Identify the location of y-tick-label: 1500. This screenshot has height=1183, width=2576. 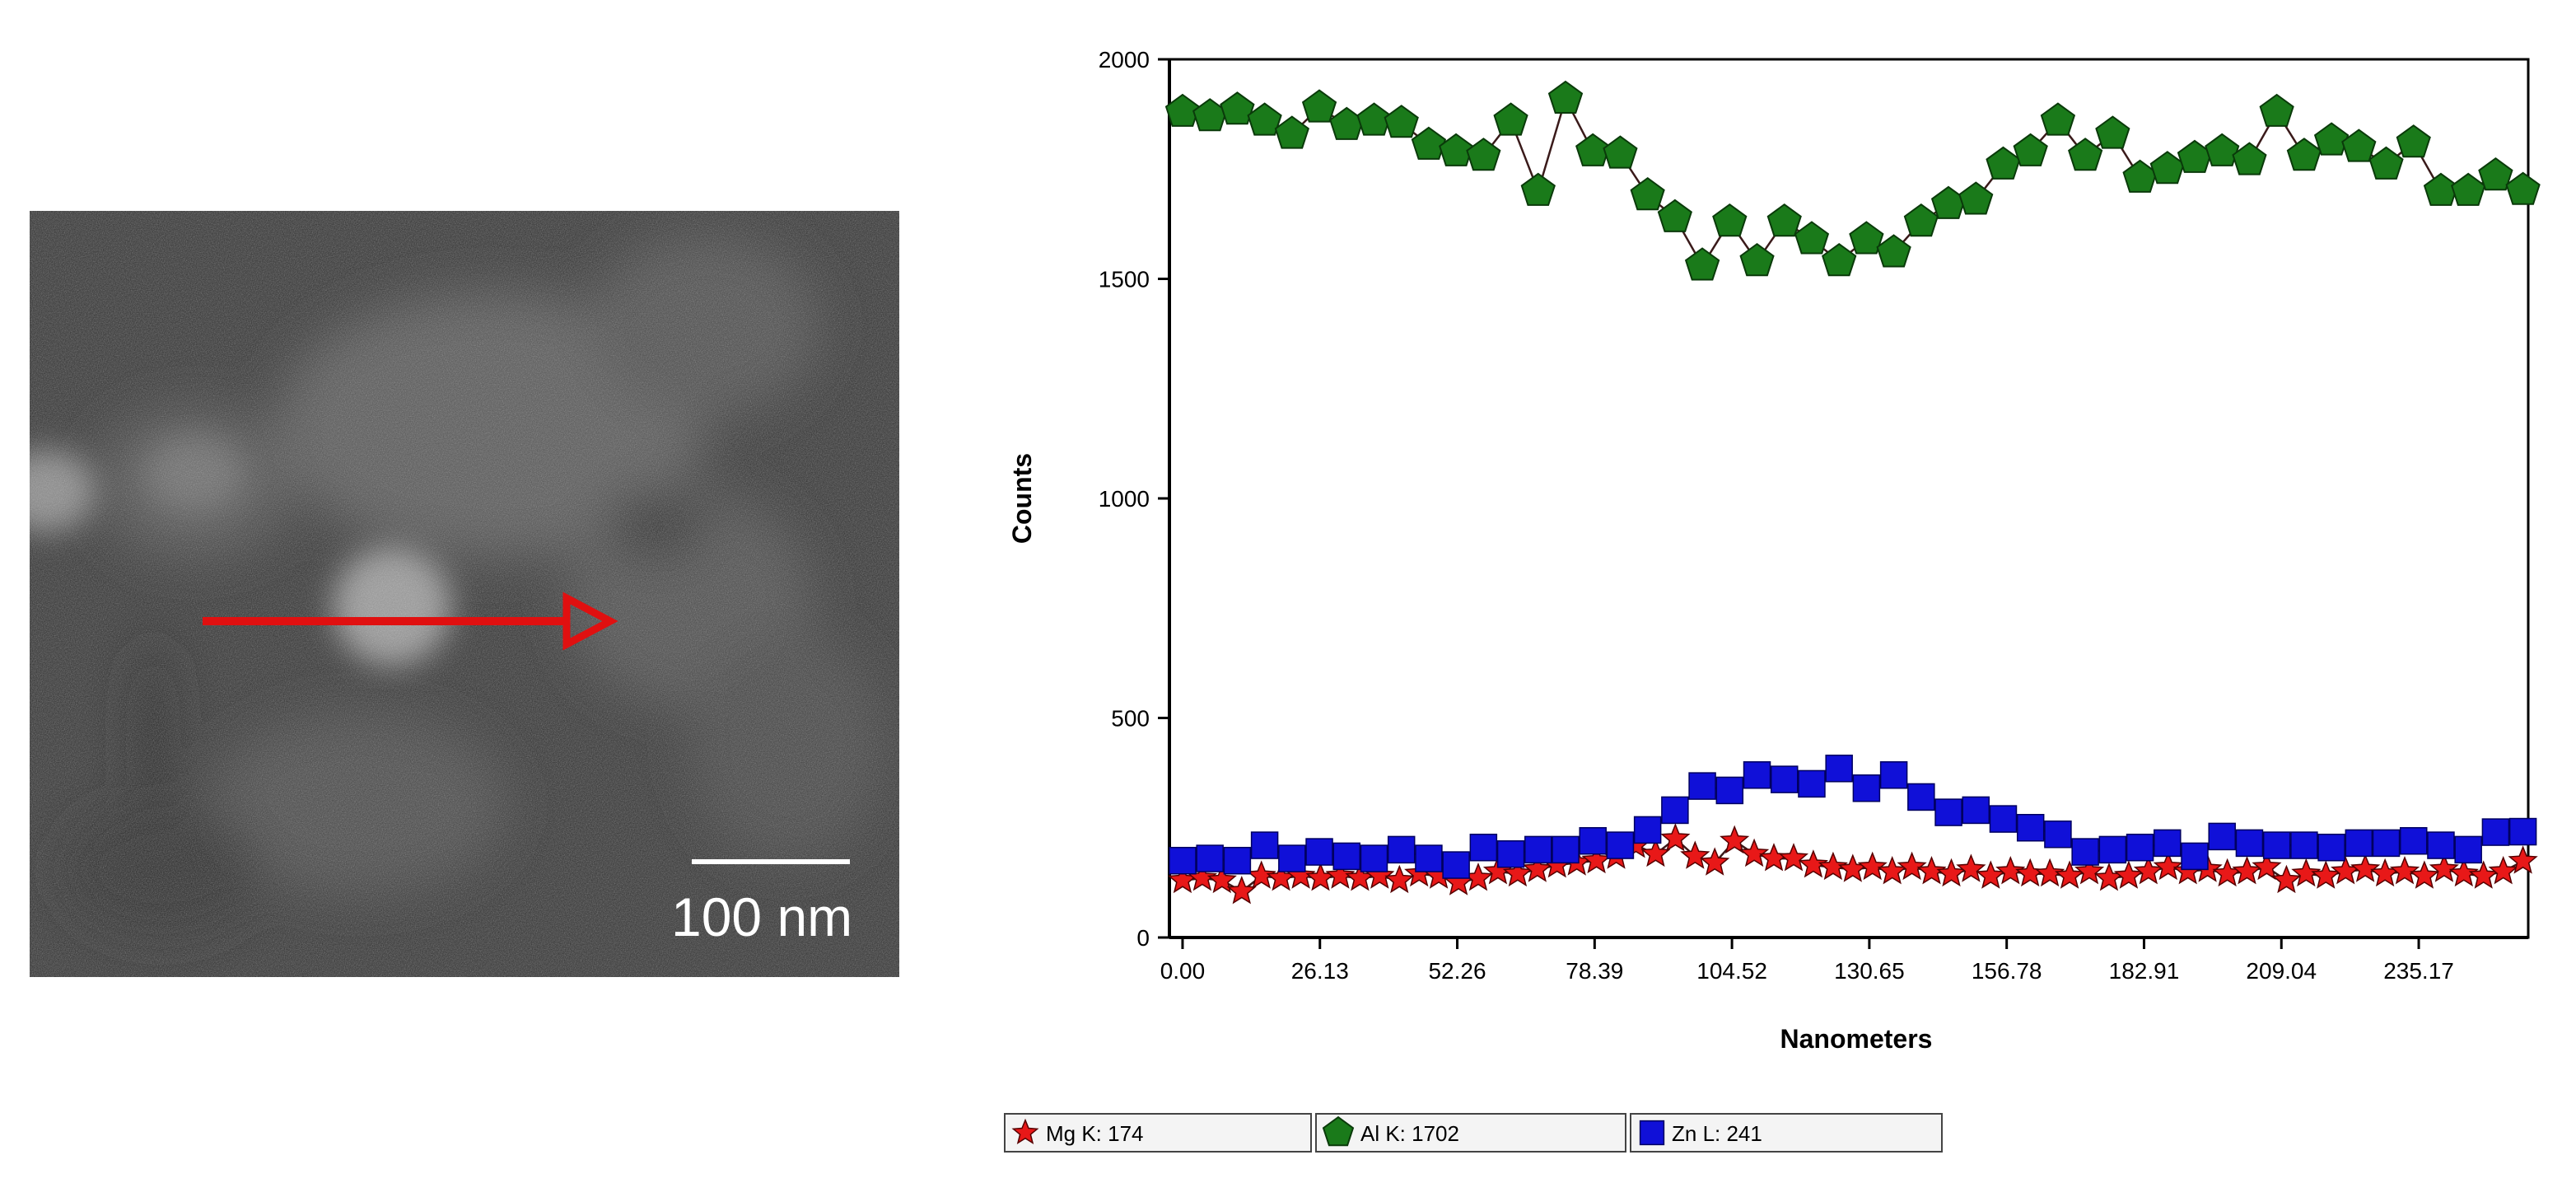
(1124, 280).